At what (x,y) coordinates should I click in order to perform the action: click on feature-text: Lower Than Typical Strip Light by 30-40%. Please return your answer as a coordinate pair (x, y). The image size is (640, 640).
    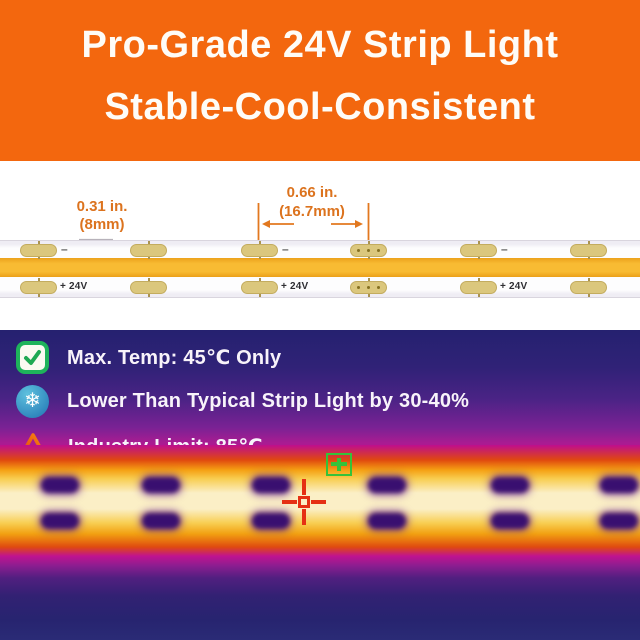
    Looking at the image, I should click on (268, 401).